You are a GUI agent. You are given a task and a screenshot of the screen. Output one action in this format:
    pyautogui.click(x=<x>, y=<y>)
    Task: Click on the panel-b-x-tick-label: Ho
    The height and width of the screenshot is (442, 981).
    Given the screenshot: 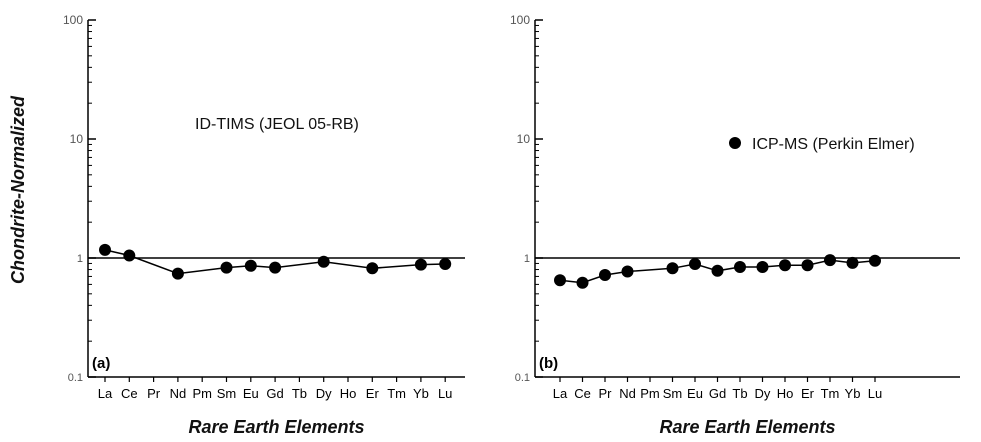 What is the action you would take?
    pyautogui.click(x=785, y=393)
    